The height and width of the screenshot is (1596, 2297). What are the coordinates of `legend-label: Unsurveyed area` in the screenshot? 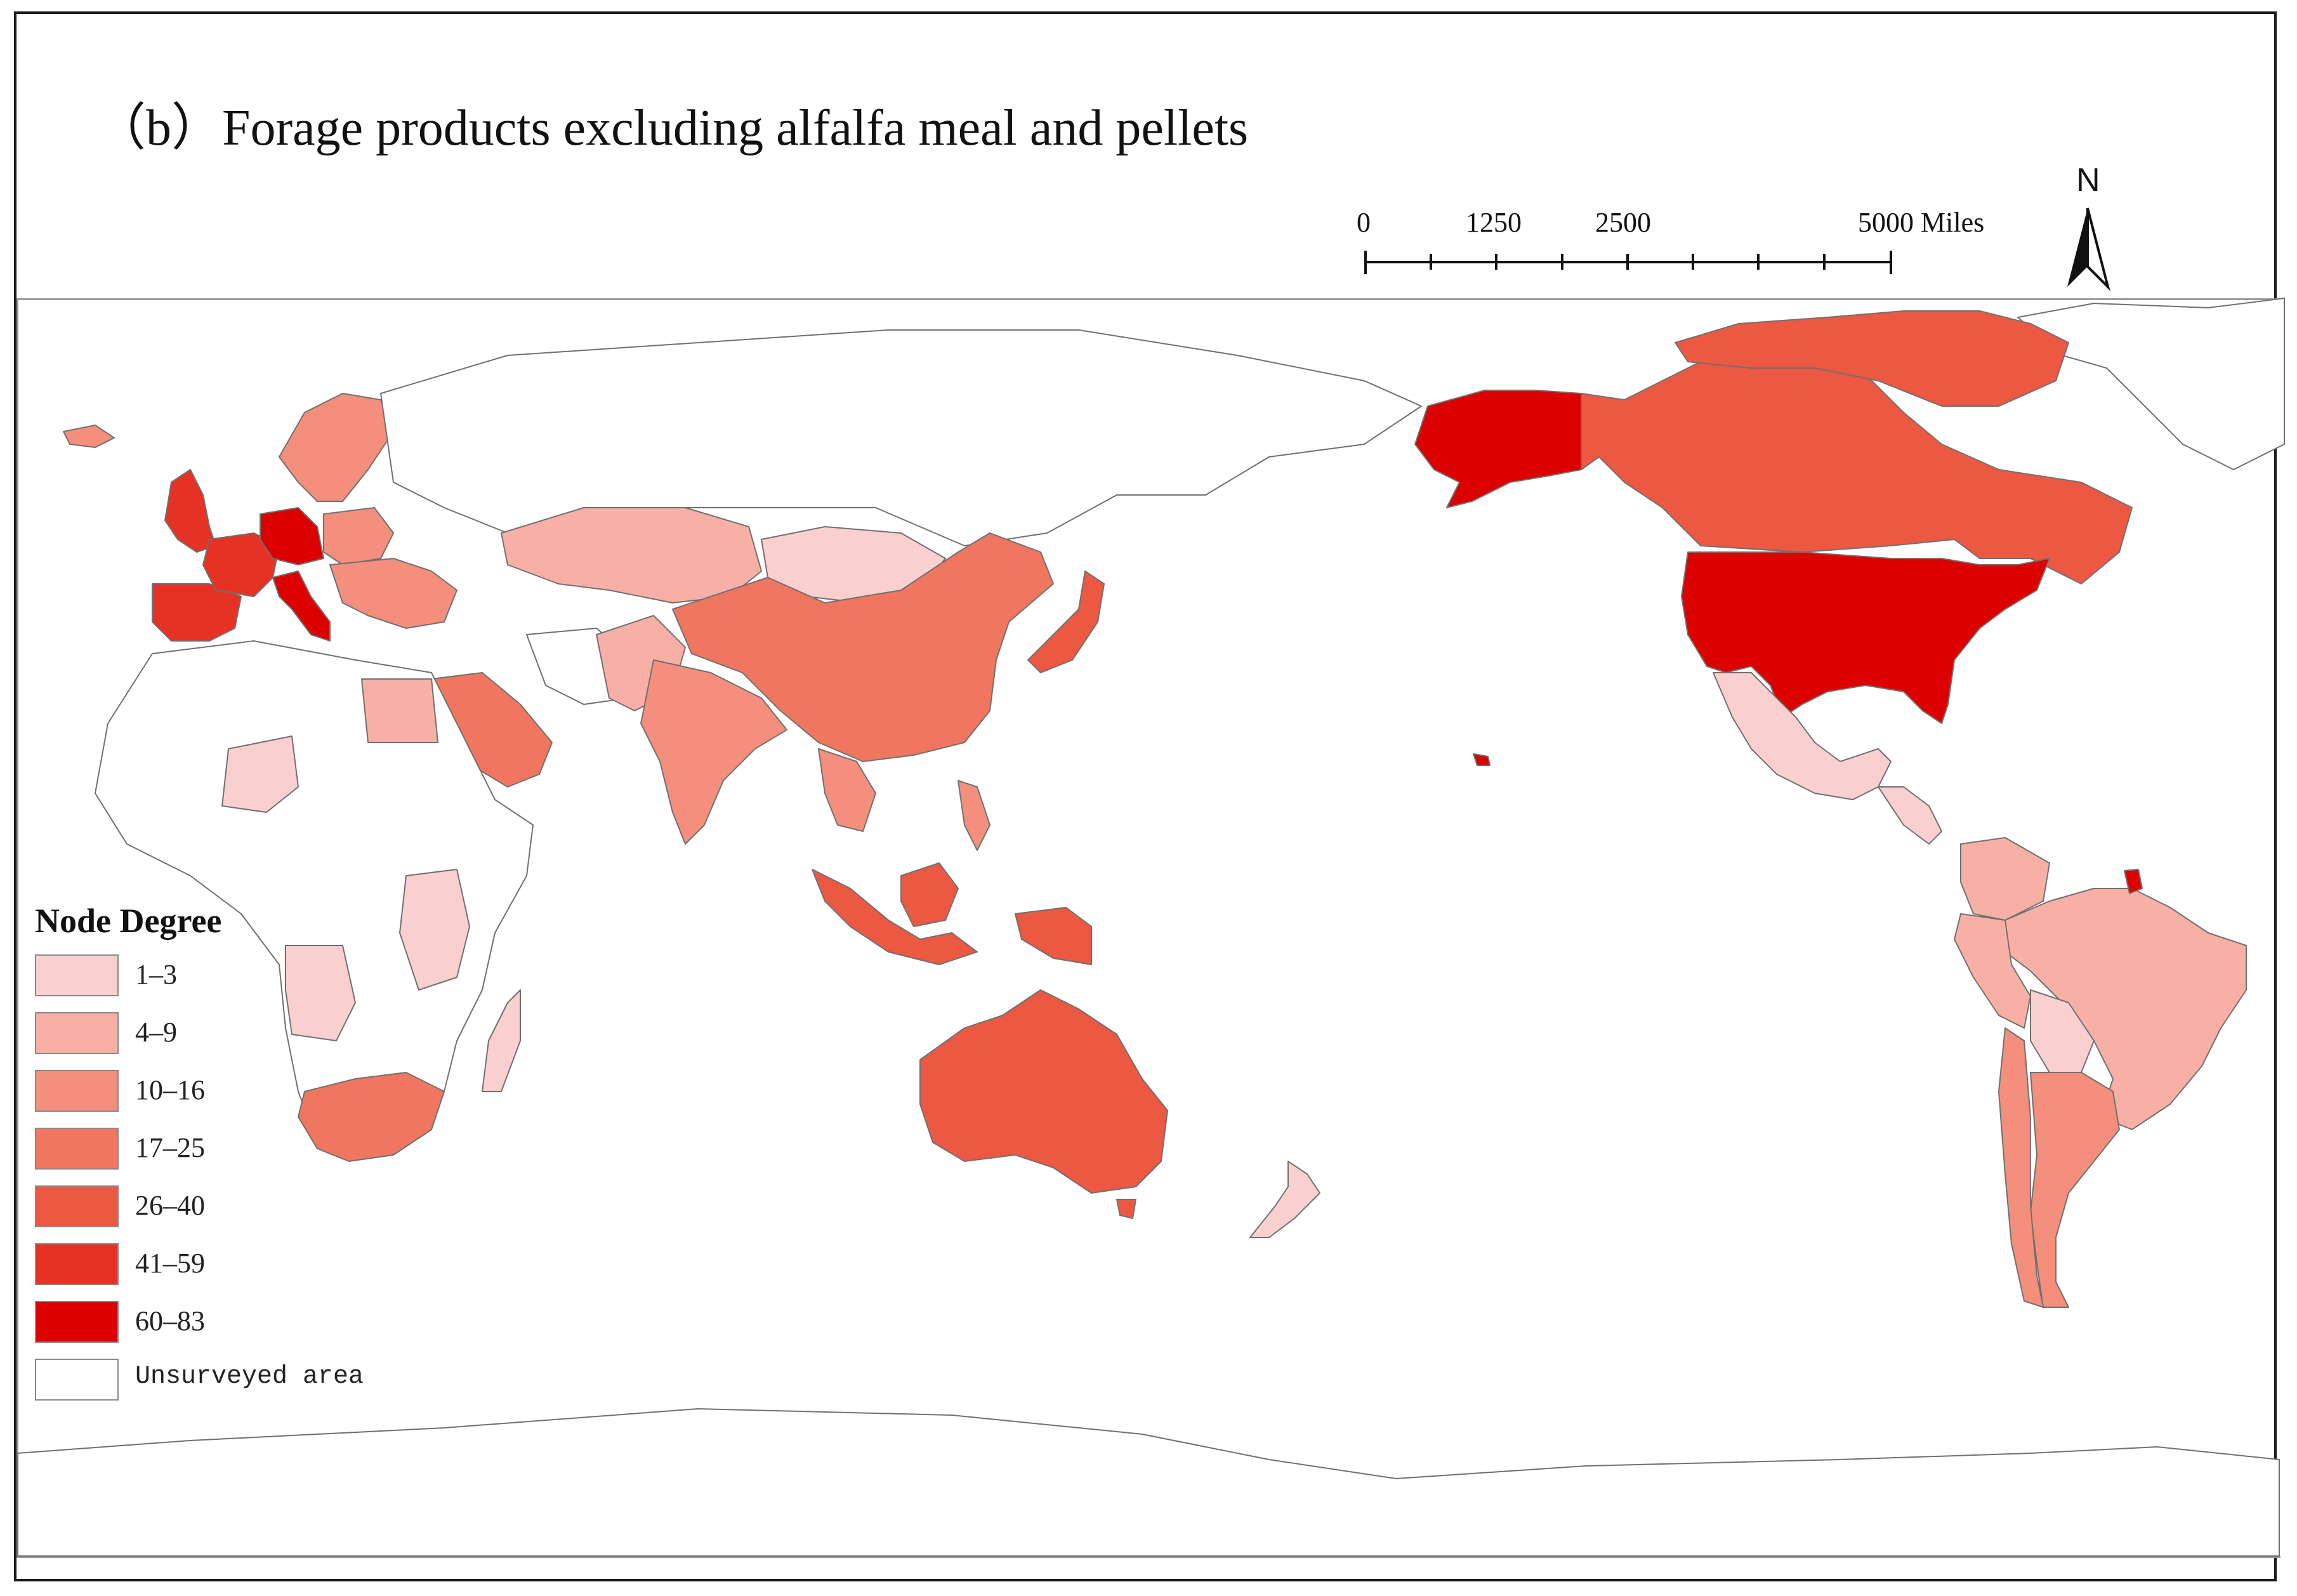 It's located at (249, 1377).